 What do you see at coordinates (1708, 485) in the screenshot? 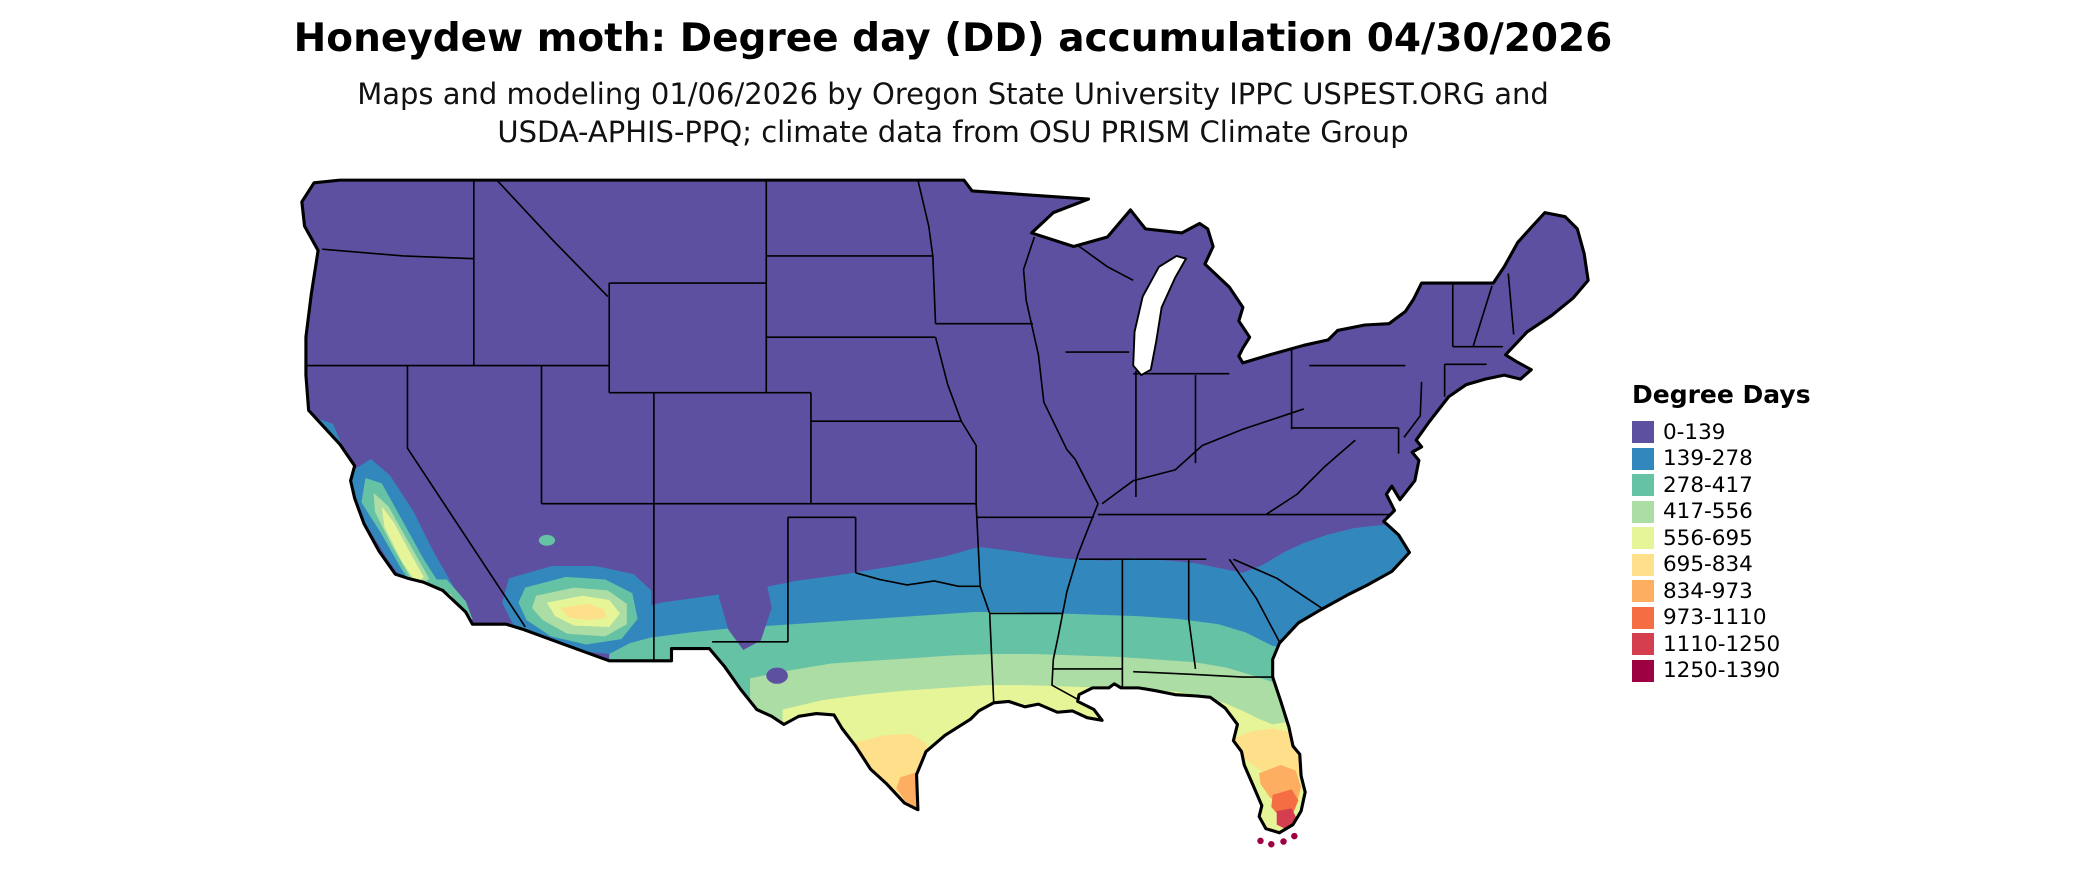
I see `legend-label: 278-417` at bounding box center [1708, 485].